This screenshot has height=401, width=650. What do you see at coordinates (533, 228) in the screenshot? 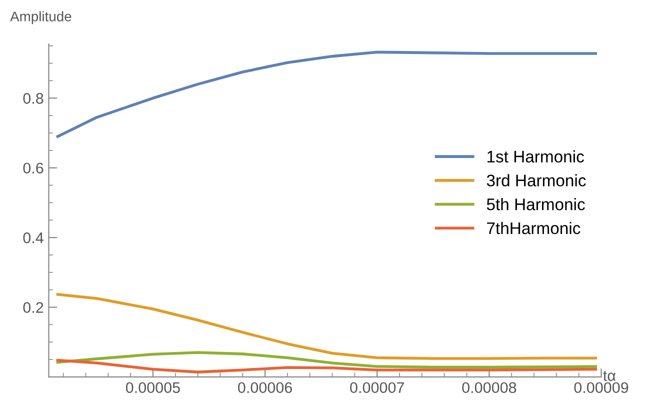
I see `legend-label: 7thHarmonic` at bounding box center [533, 228].